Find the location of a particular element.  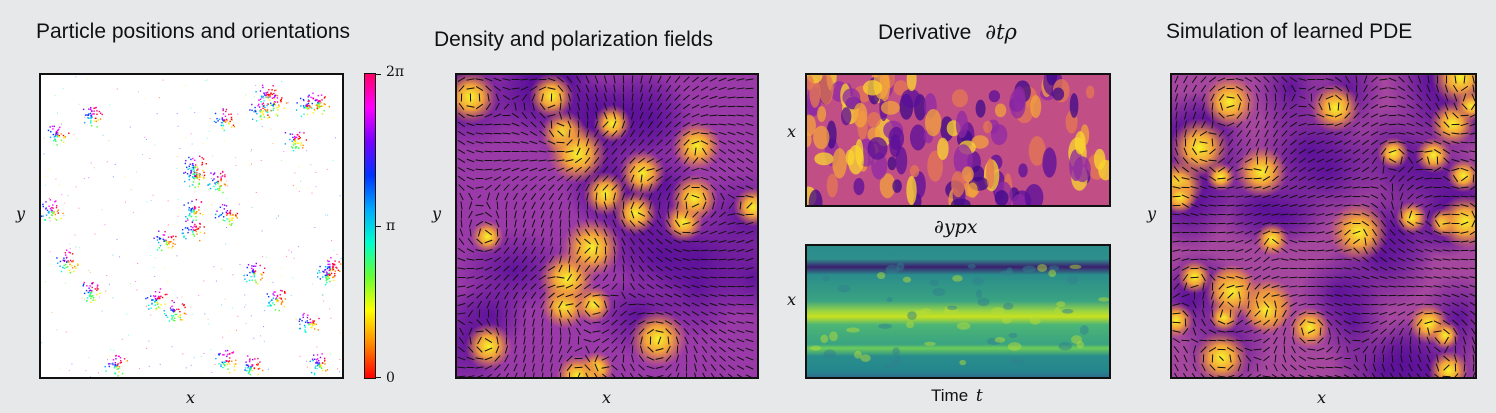

fields-heatmap is located at coordinates (607, 226).